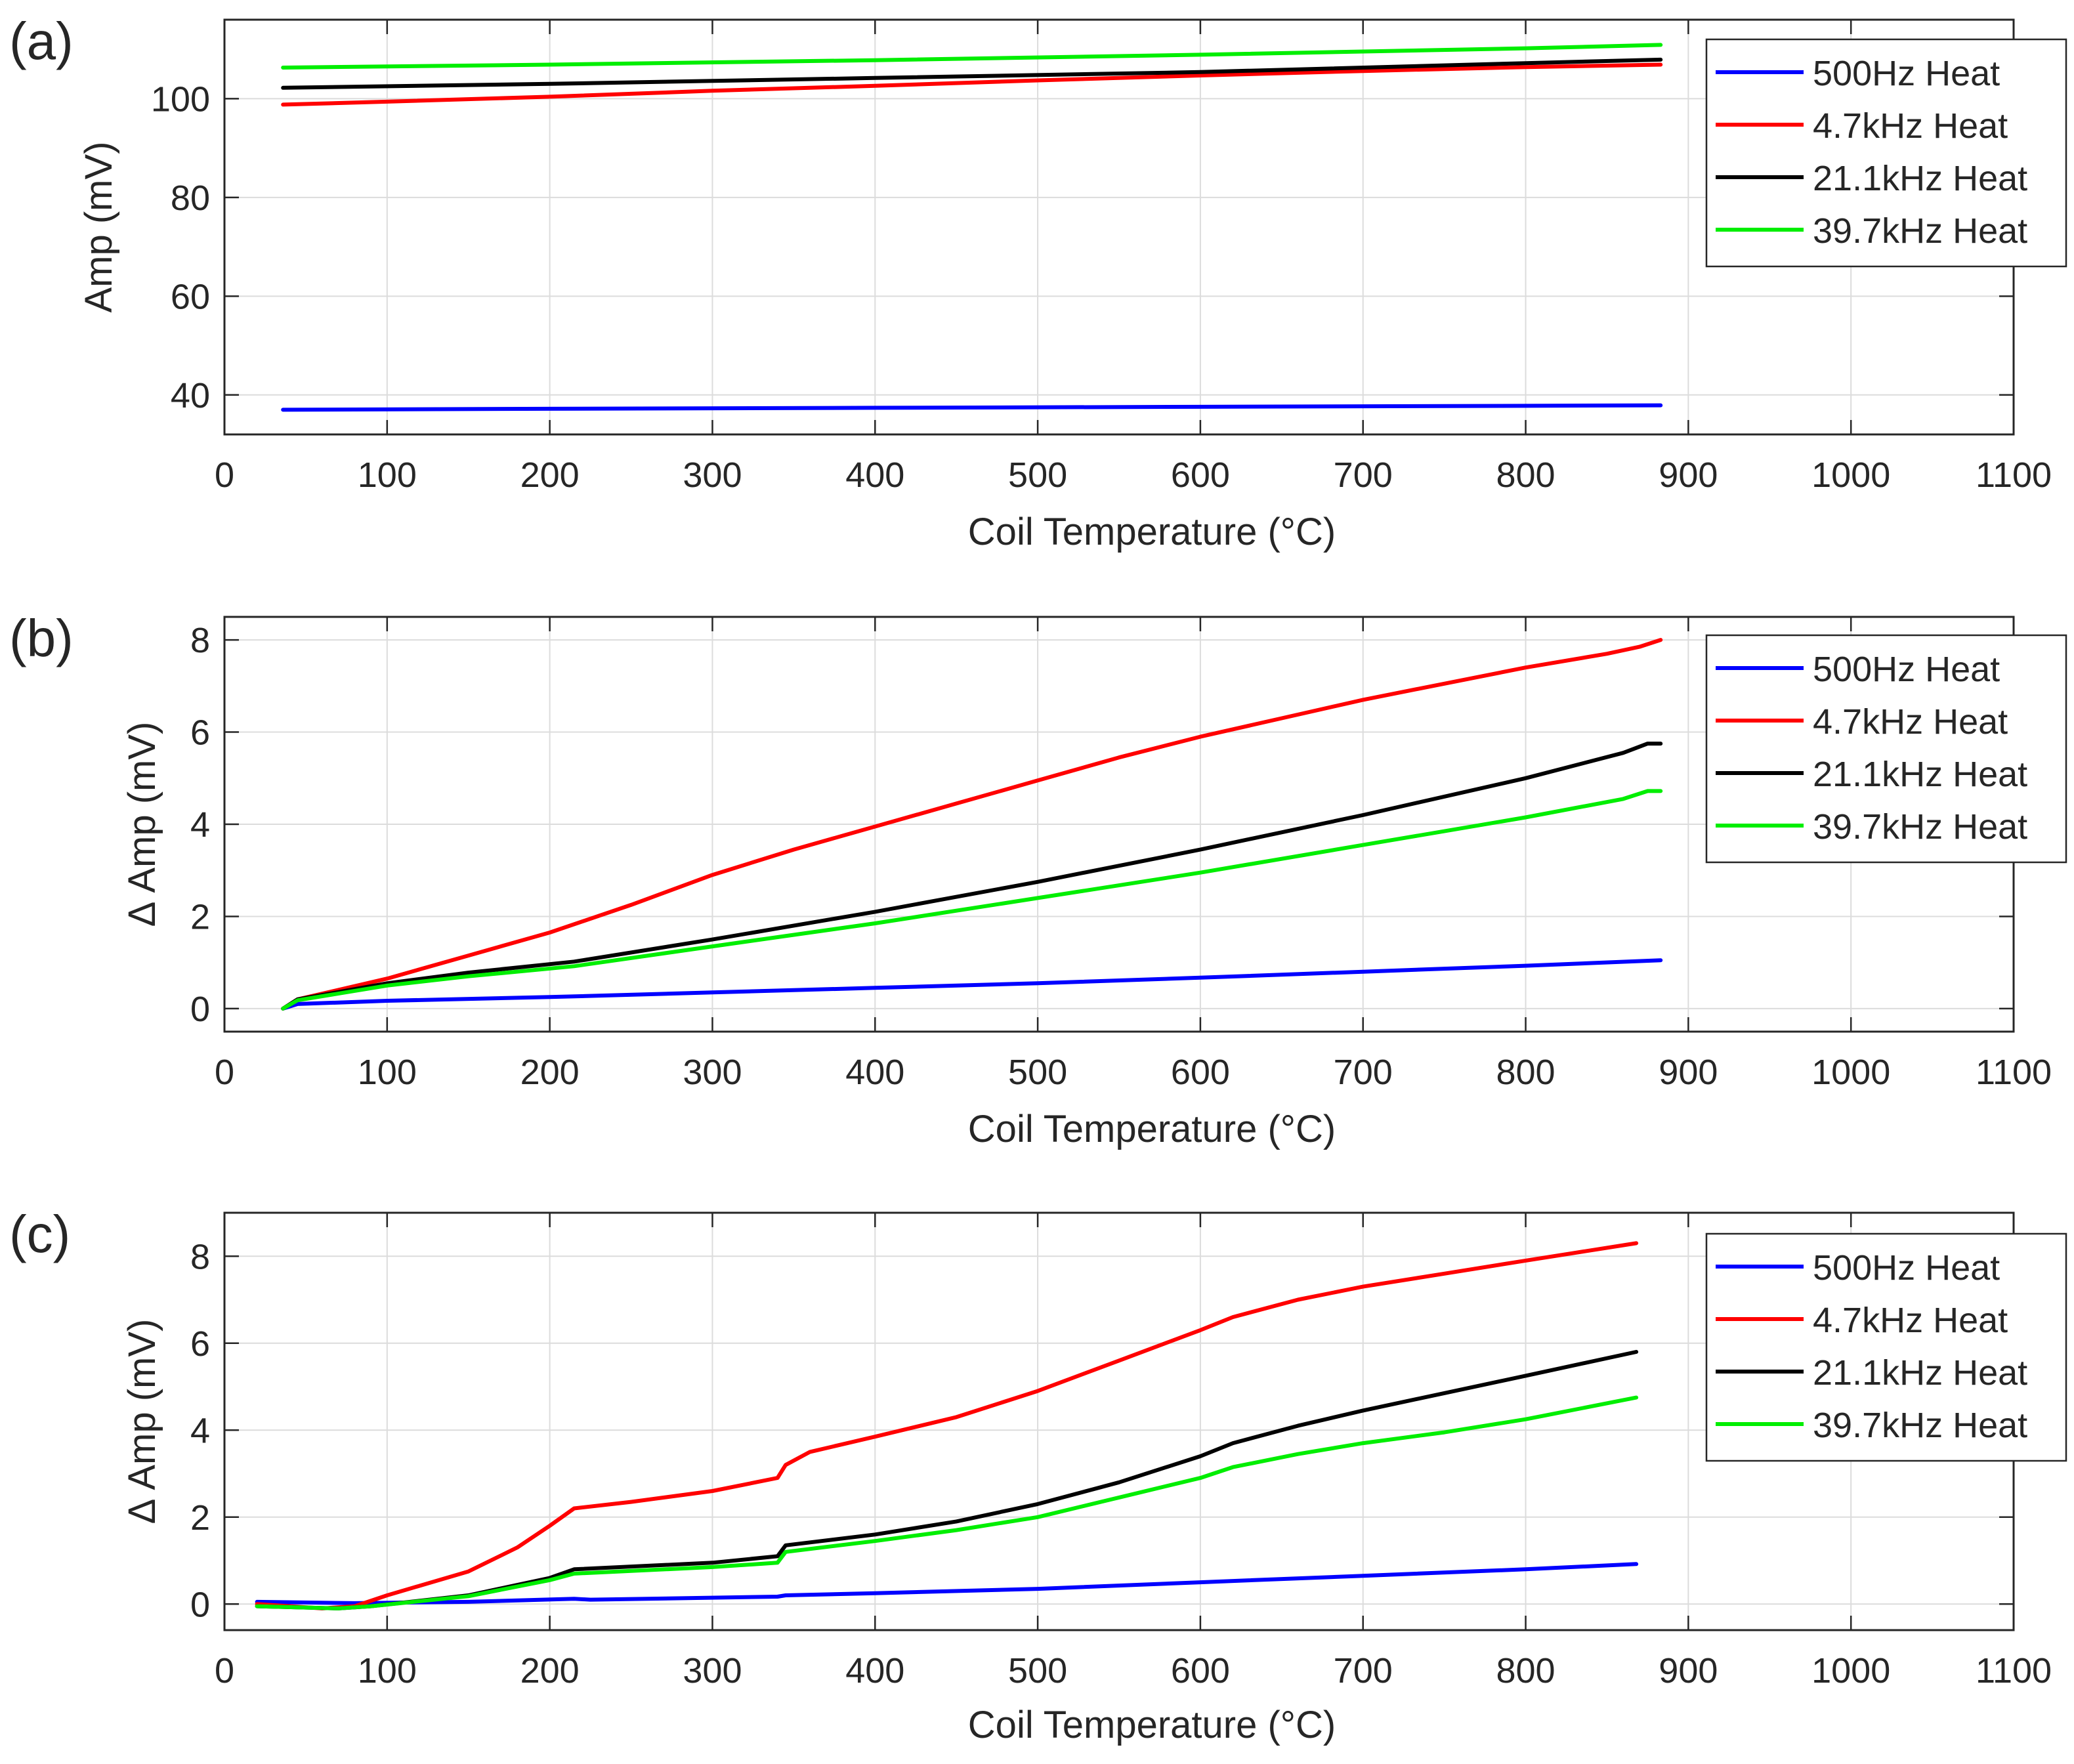 Image resolution: width=2074 pixels, height=1764 pixels. Describe the element at coordinates (190, 198) in the screenshot. I see `y-tick-label: 80` at that location.